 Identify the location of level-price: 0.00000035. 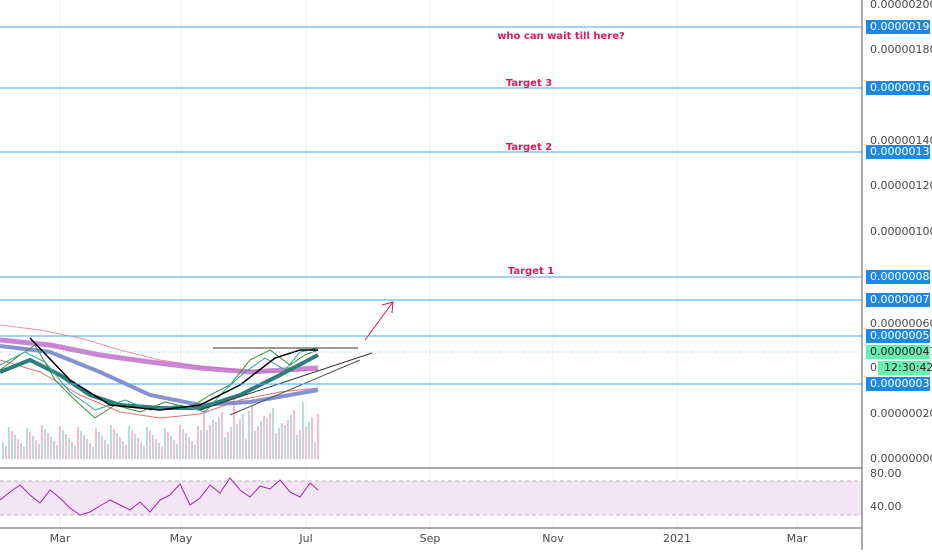
(901, 383).